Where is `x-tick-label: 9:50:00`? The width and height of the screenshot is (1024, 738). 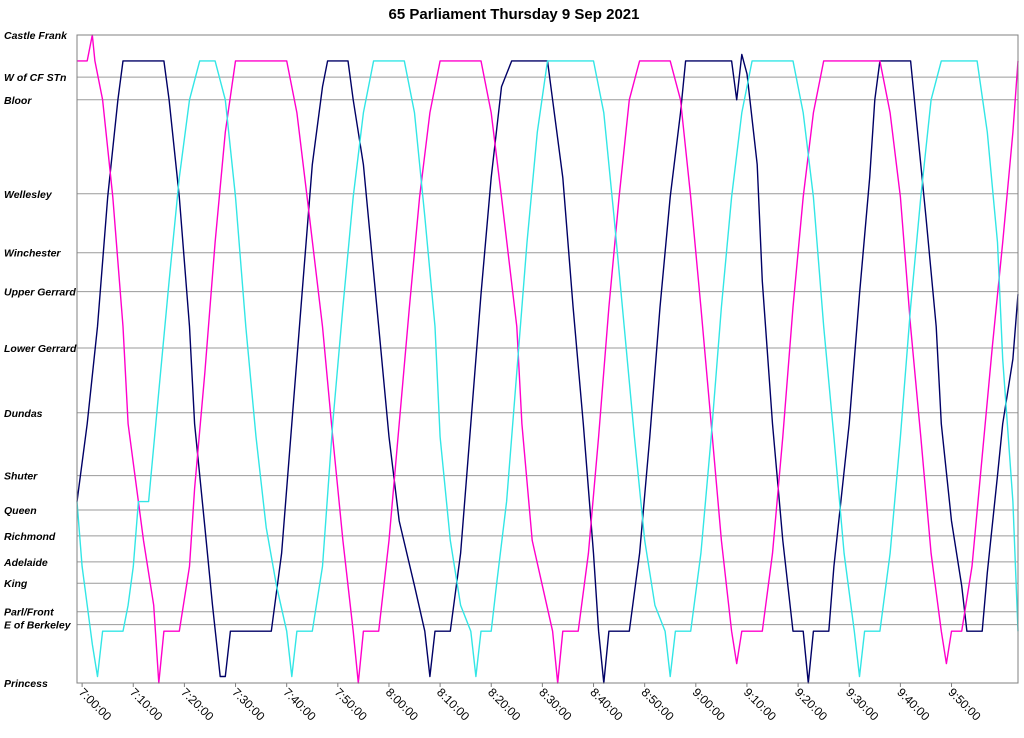
x-tick-label: 9:50:00 is located at coordinates (964, 704).